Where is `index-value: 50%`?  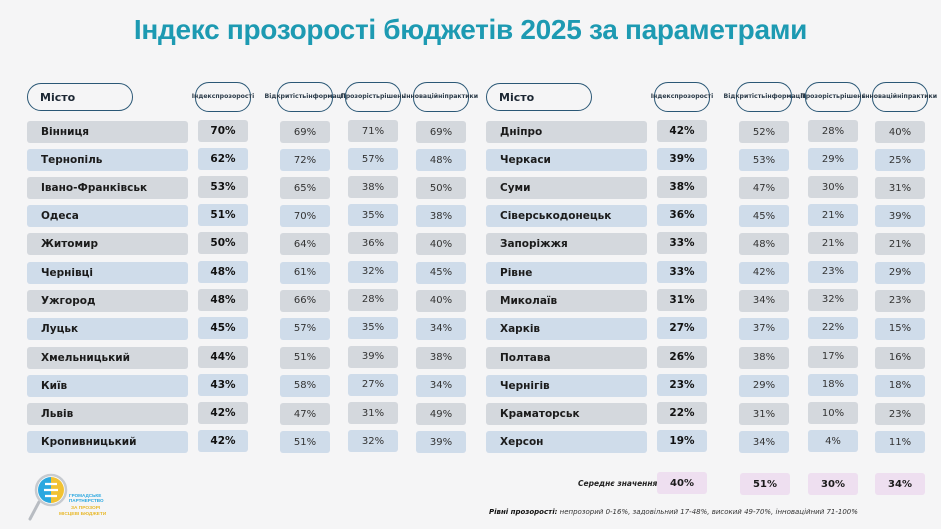 index-value: 50% is located at coordinates (223, 243).